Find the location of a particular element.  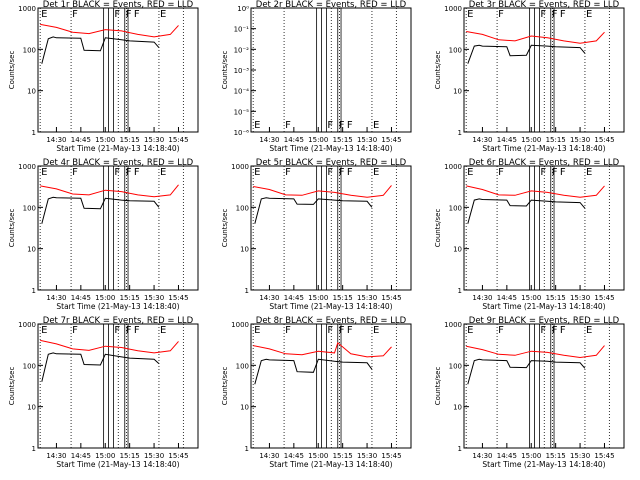

y-tick-label: 10⁻² is located at coordinates (242, 50).